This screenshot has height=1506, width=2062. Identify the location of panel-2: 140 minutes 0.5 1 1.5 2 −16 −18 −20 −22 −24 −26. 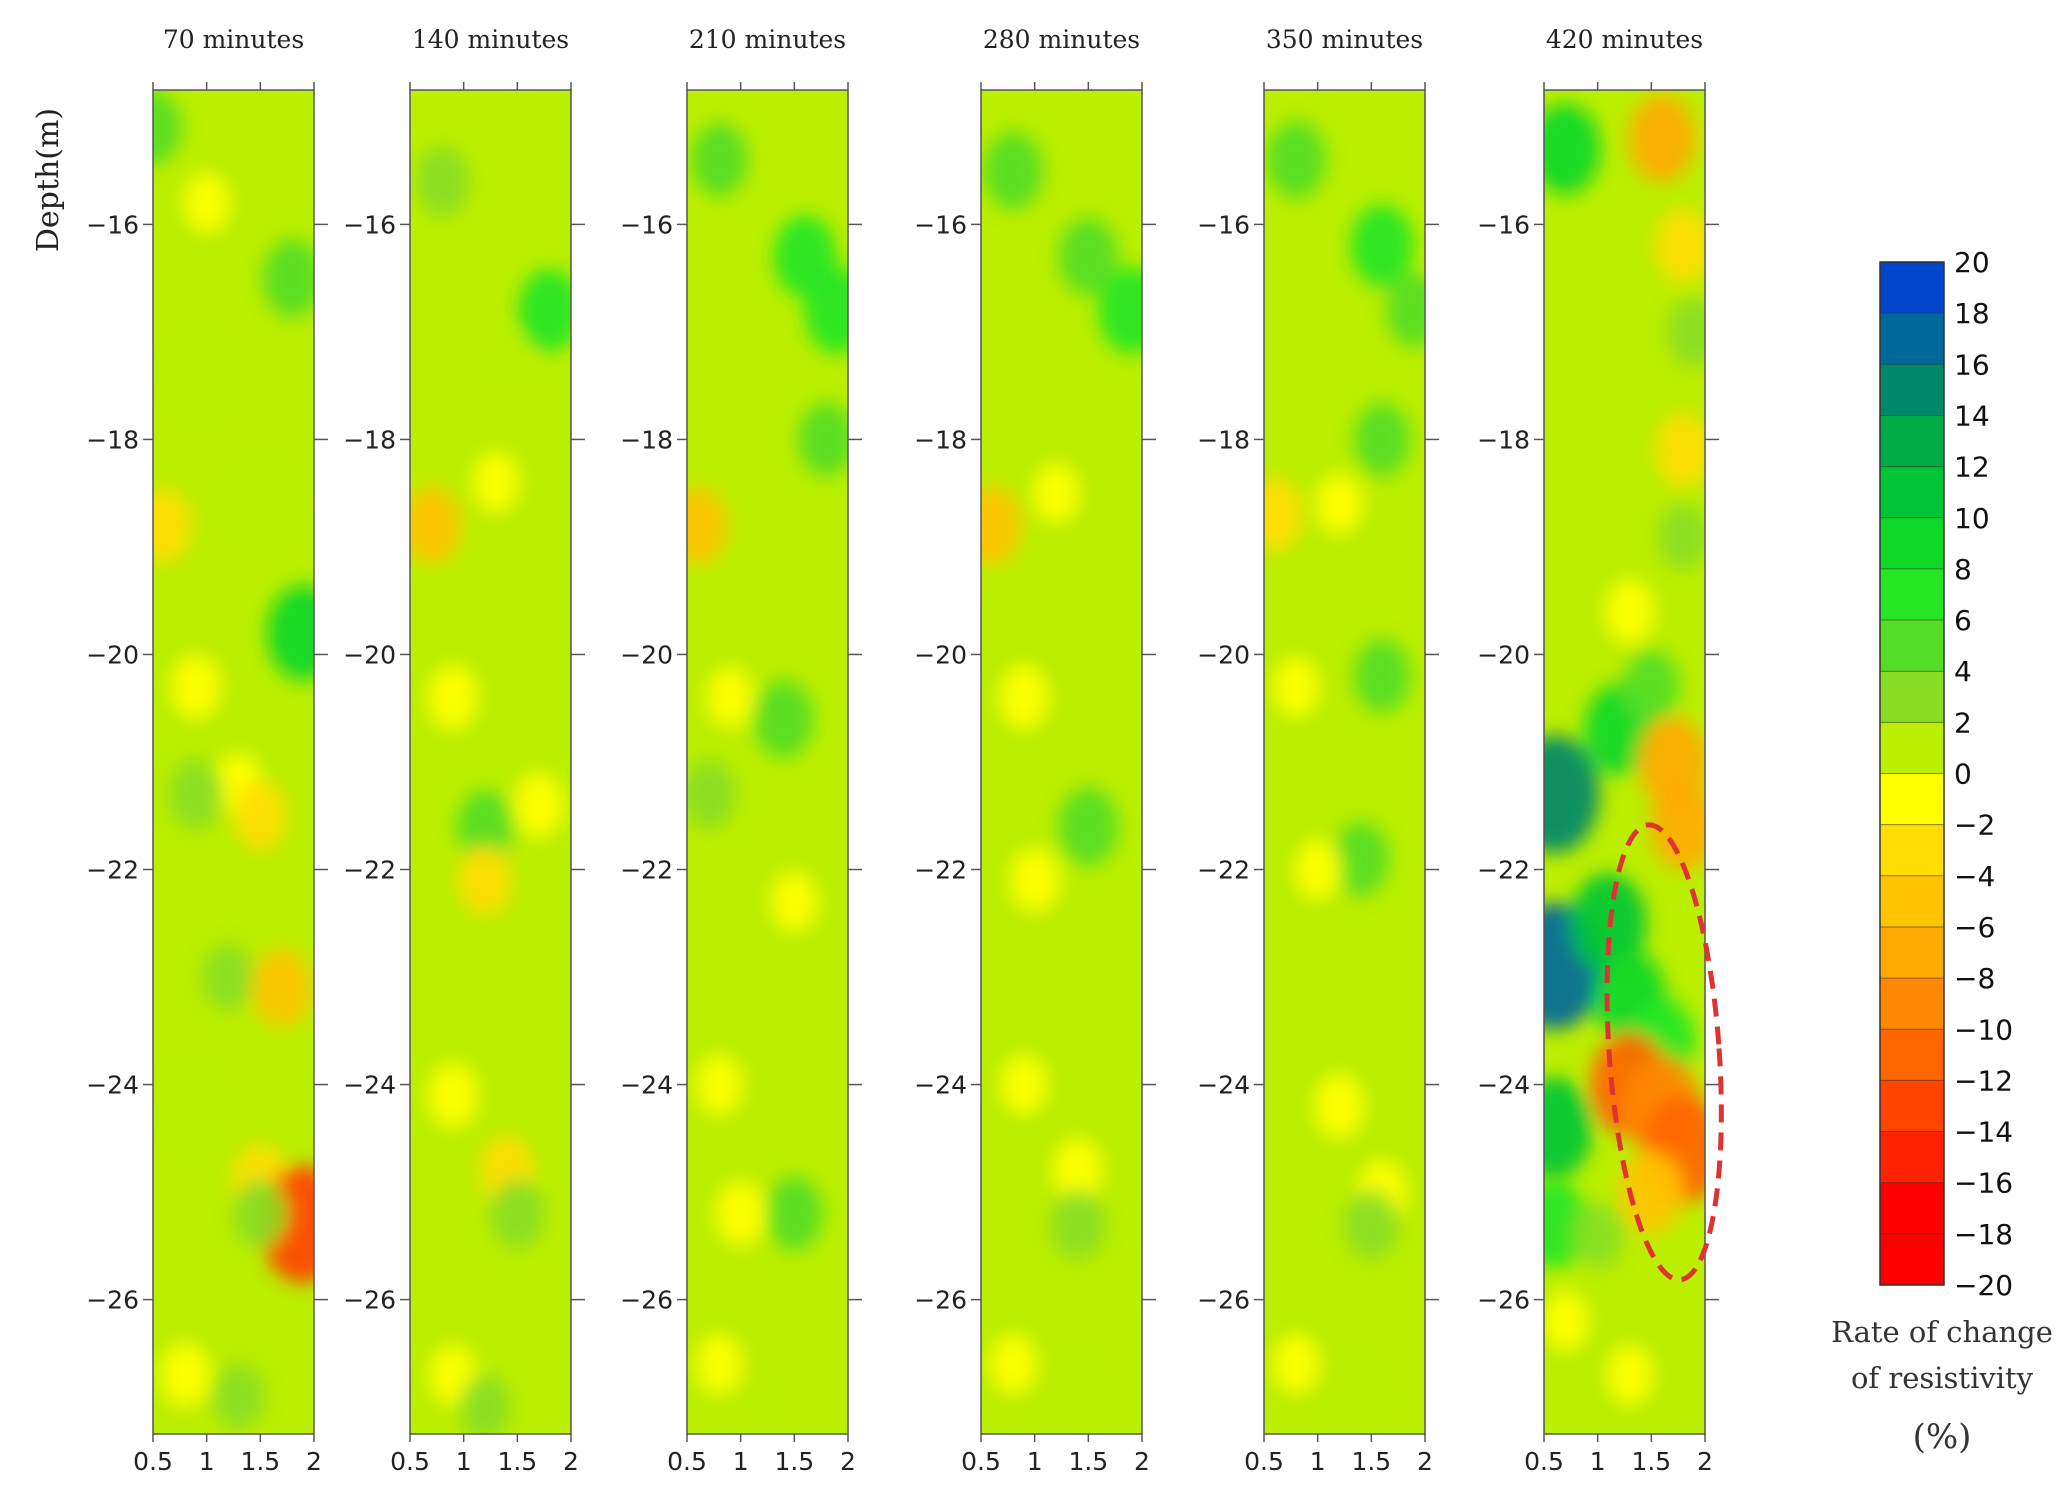
(464, 750).